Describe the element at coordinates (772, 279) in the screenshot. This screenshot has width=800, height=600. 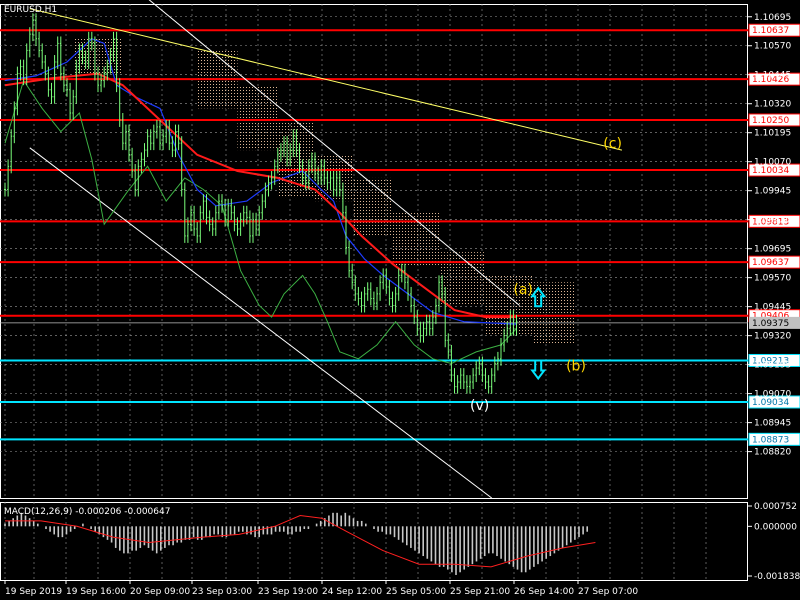
I see `price-tick-label: 1.09570` at that location.